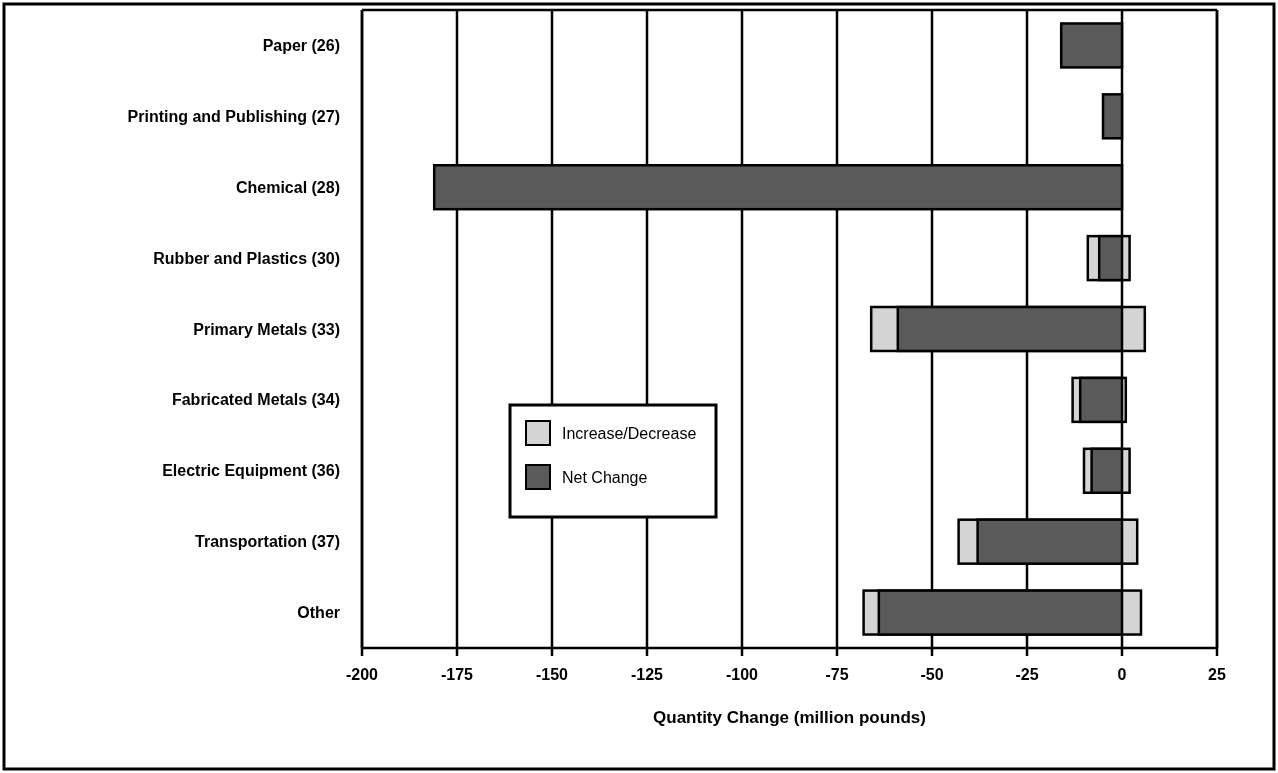  What do you see at coordinates (837, 674) in the screenshot?
I see `x-tick-label: -75` at bounding box center [837, 674].